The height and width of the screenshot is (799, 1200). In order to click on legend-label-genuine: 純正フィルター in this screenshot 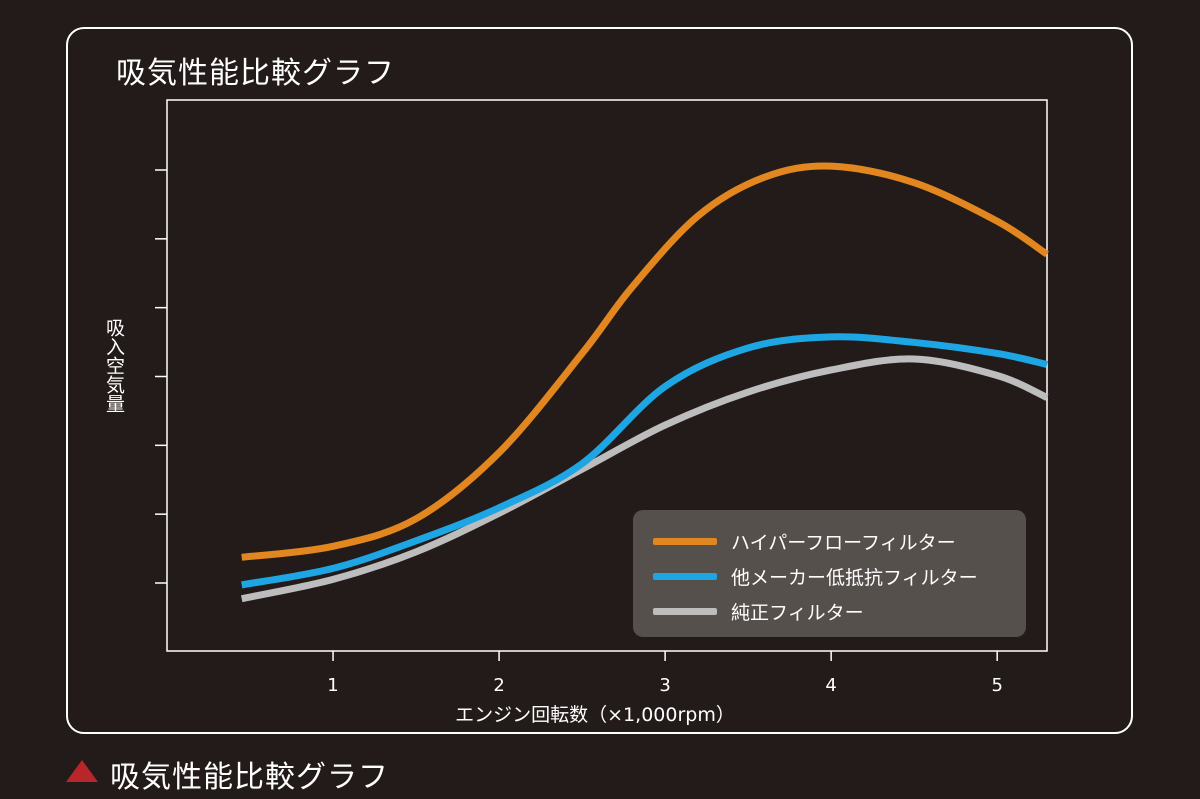, I will do `click(797, 612)`.